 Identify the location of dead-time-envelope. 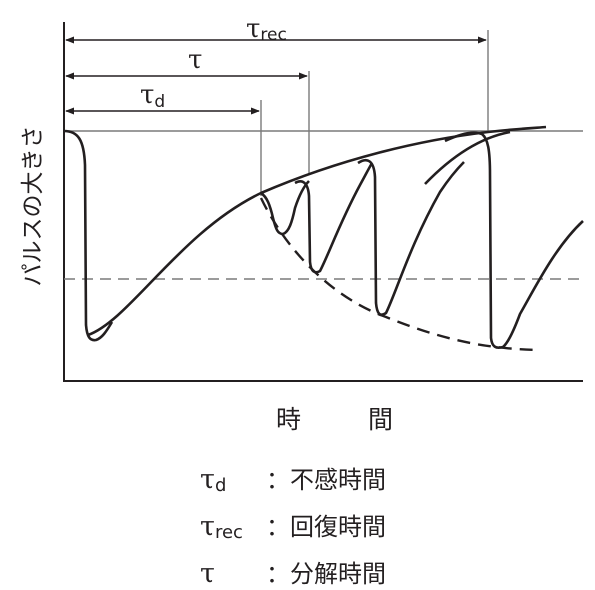
(400, 274).